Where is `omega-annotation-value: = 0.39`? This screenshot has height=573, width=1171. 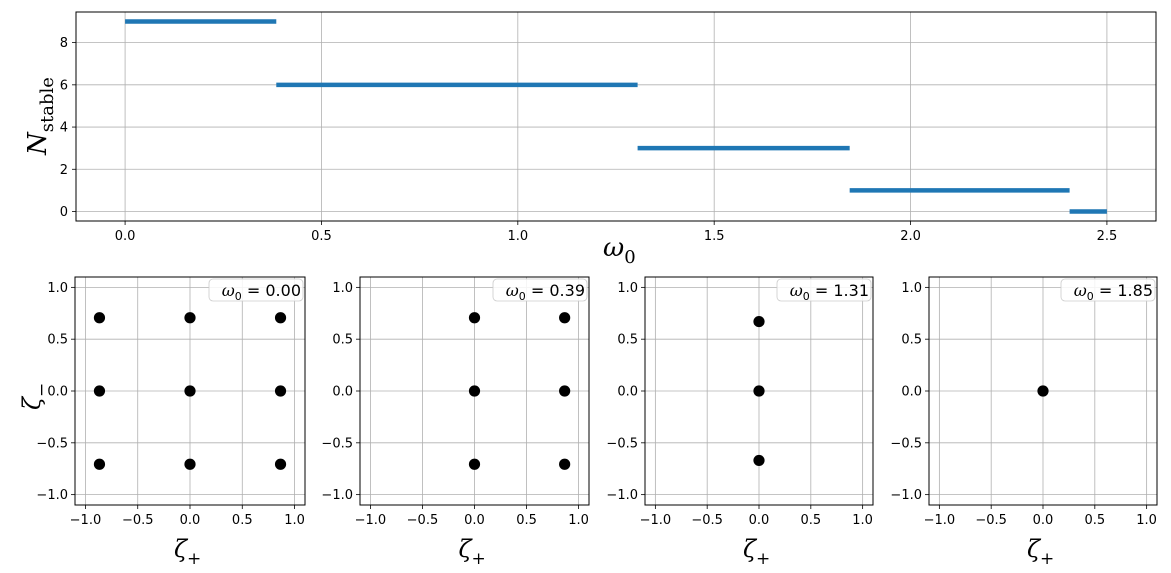 omega-annotation-value: = 0.39 is located at coordinates (555, 290).